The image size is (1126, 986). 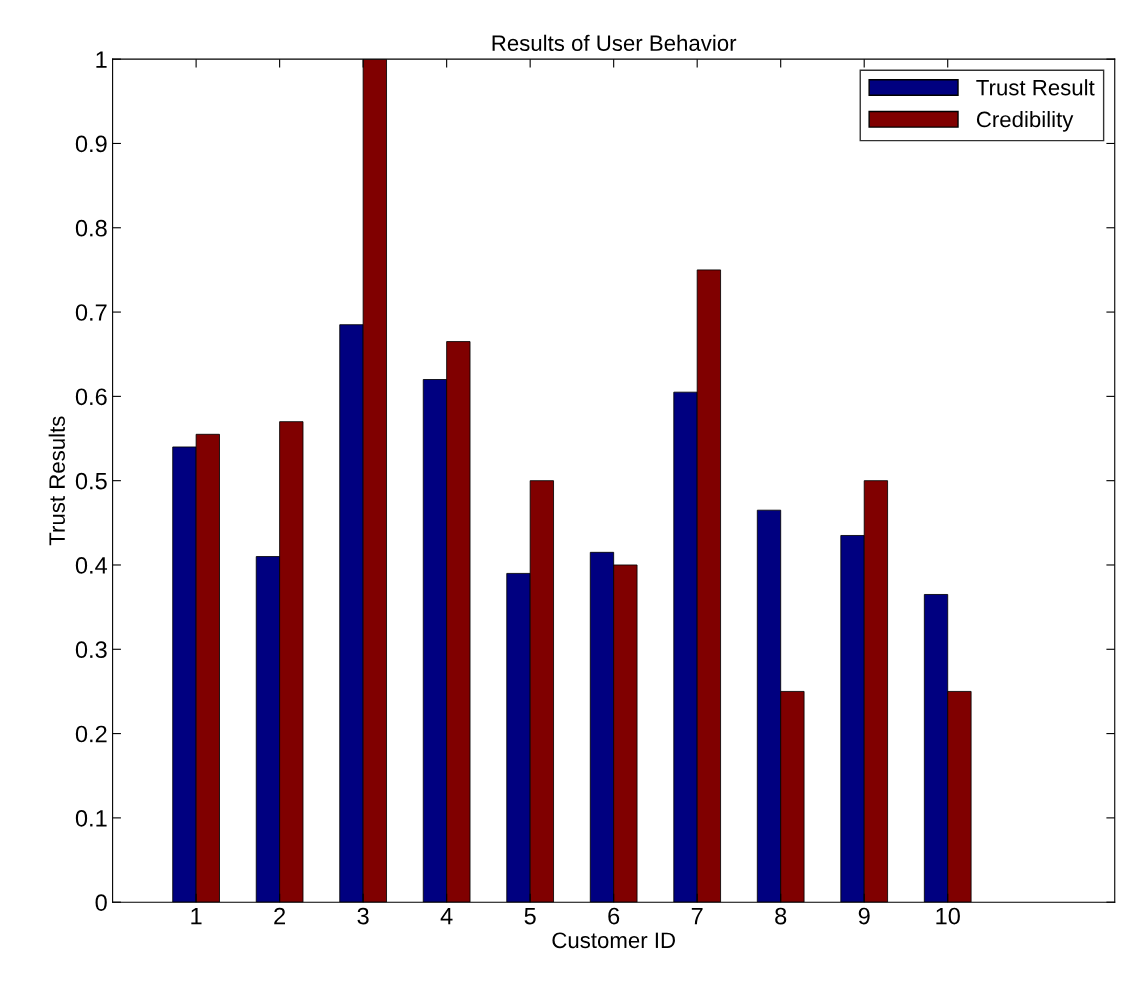 What do you see at coordinates (91, 397) in the screenshot?
I see `y-tick-label: 0.6` at bounding box center [91, 397].